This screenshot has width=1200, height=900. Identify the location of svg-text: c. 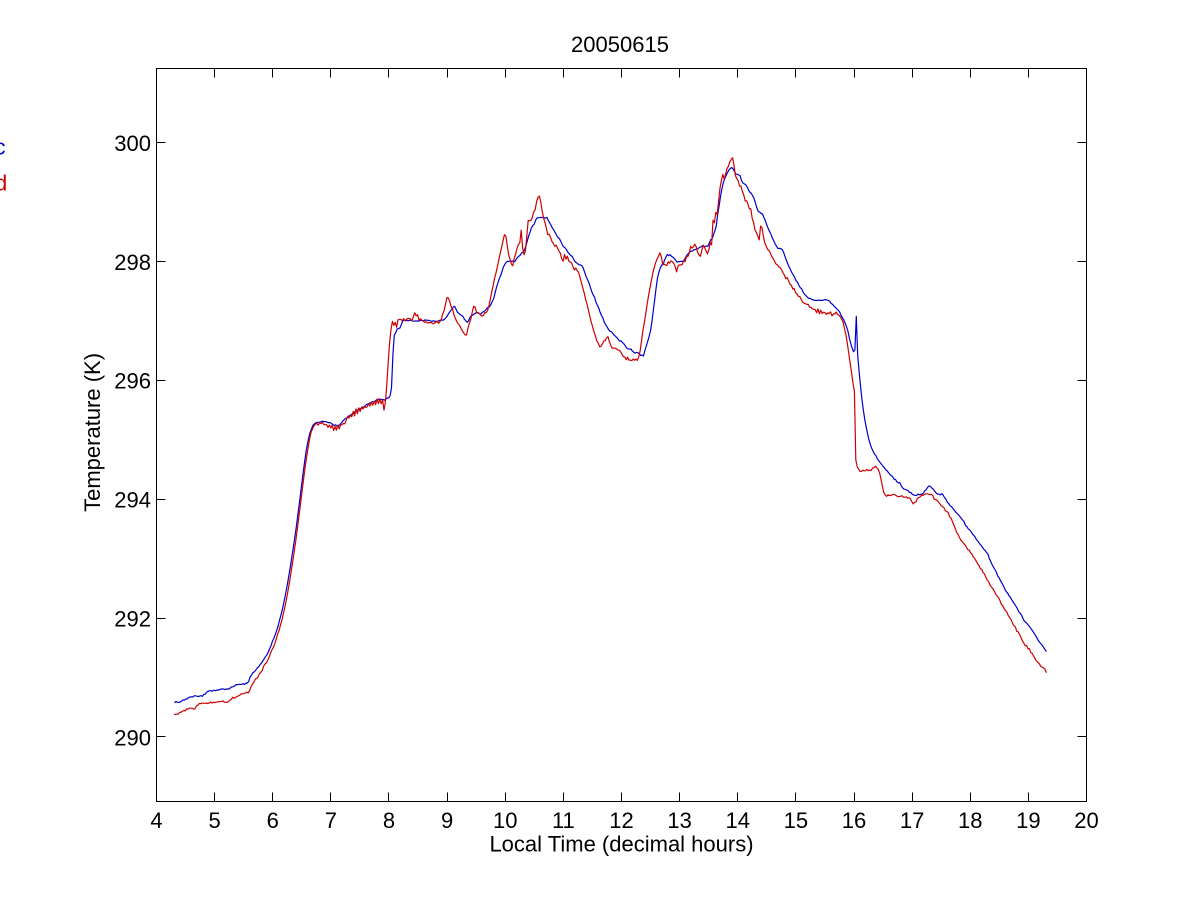
(3, 147).